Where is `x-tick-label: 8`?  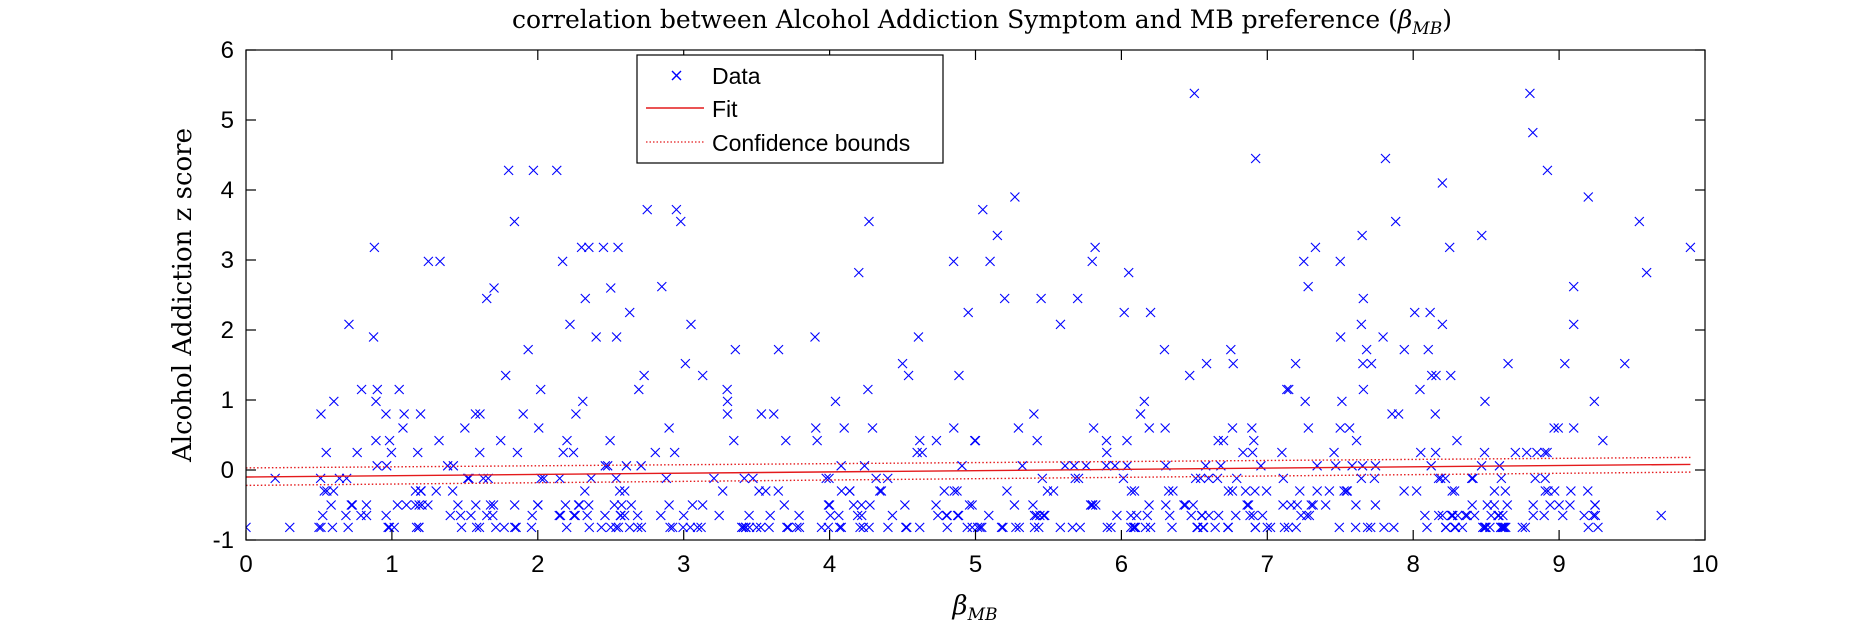 x-tick-label: 8 is located at coordinates (1413, 564).